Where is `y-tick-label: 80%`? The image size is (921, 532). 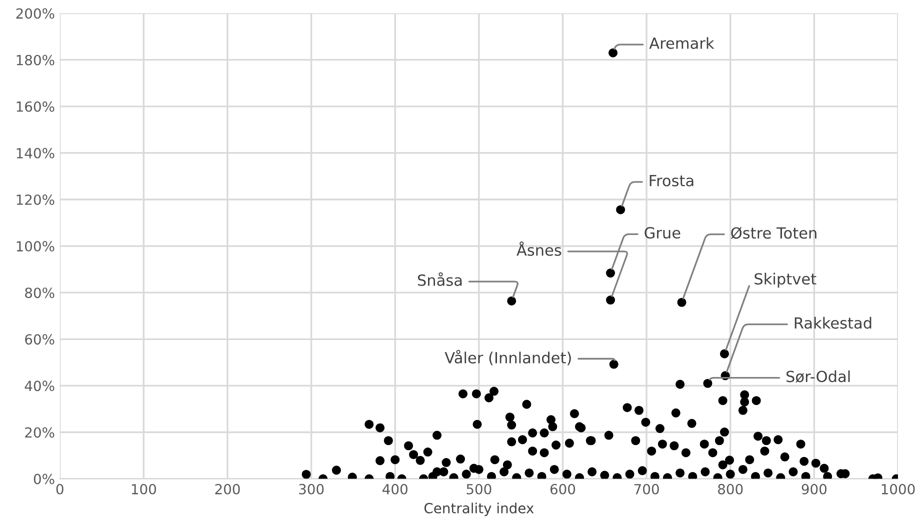
y-tick-label: 80% is located at coordinates (39, 293).